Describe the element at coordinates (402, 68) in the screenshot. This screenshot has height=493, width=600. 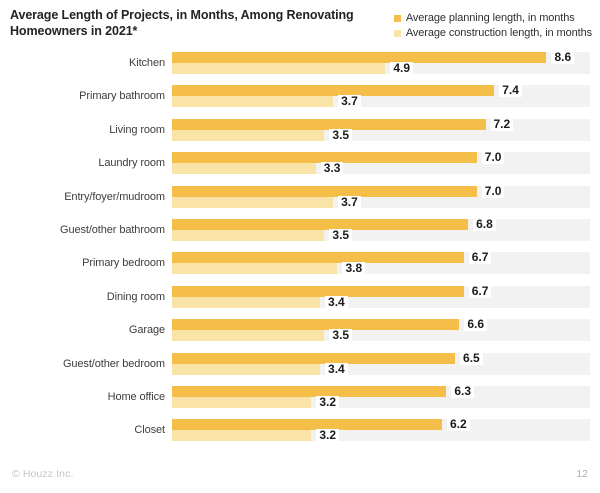
I see `construction-value: 4.9` at that location.